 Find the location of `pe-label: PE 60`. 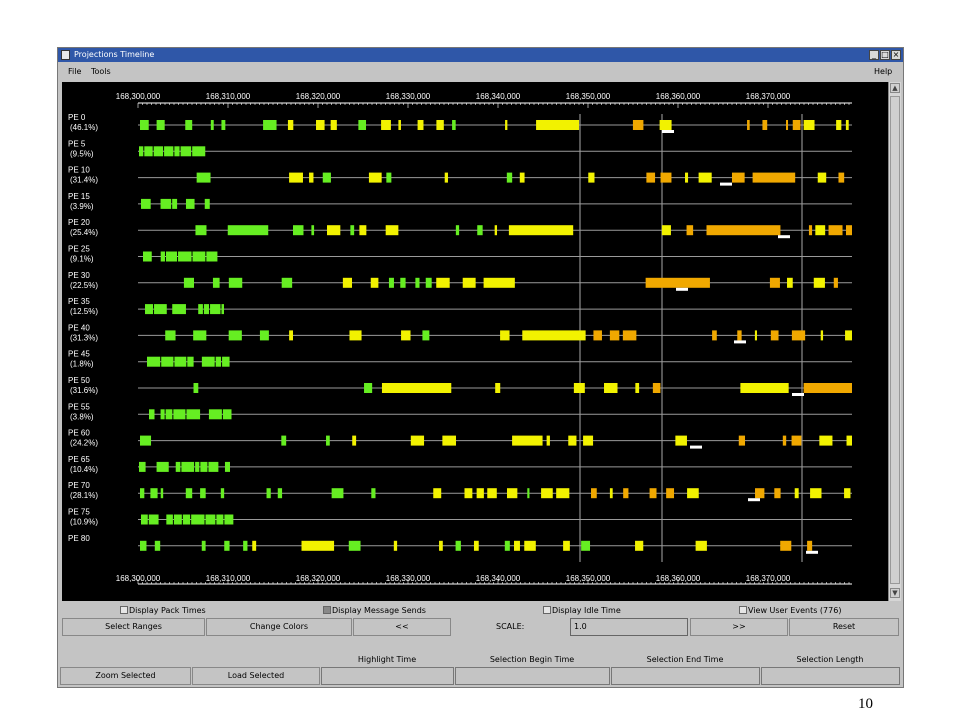

pe-label: PE 60 is located at coordinates (79, 433).